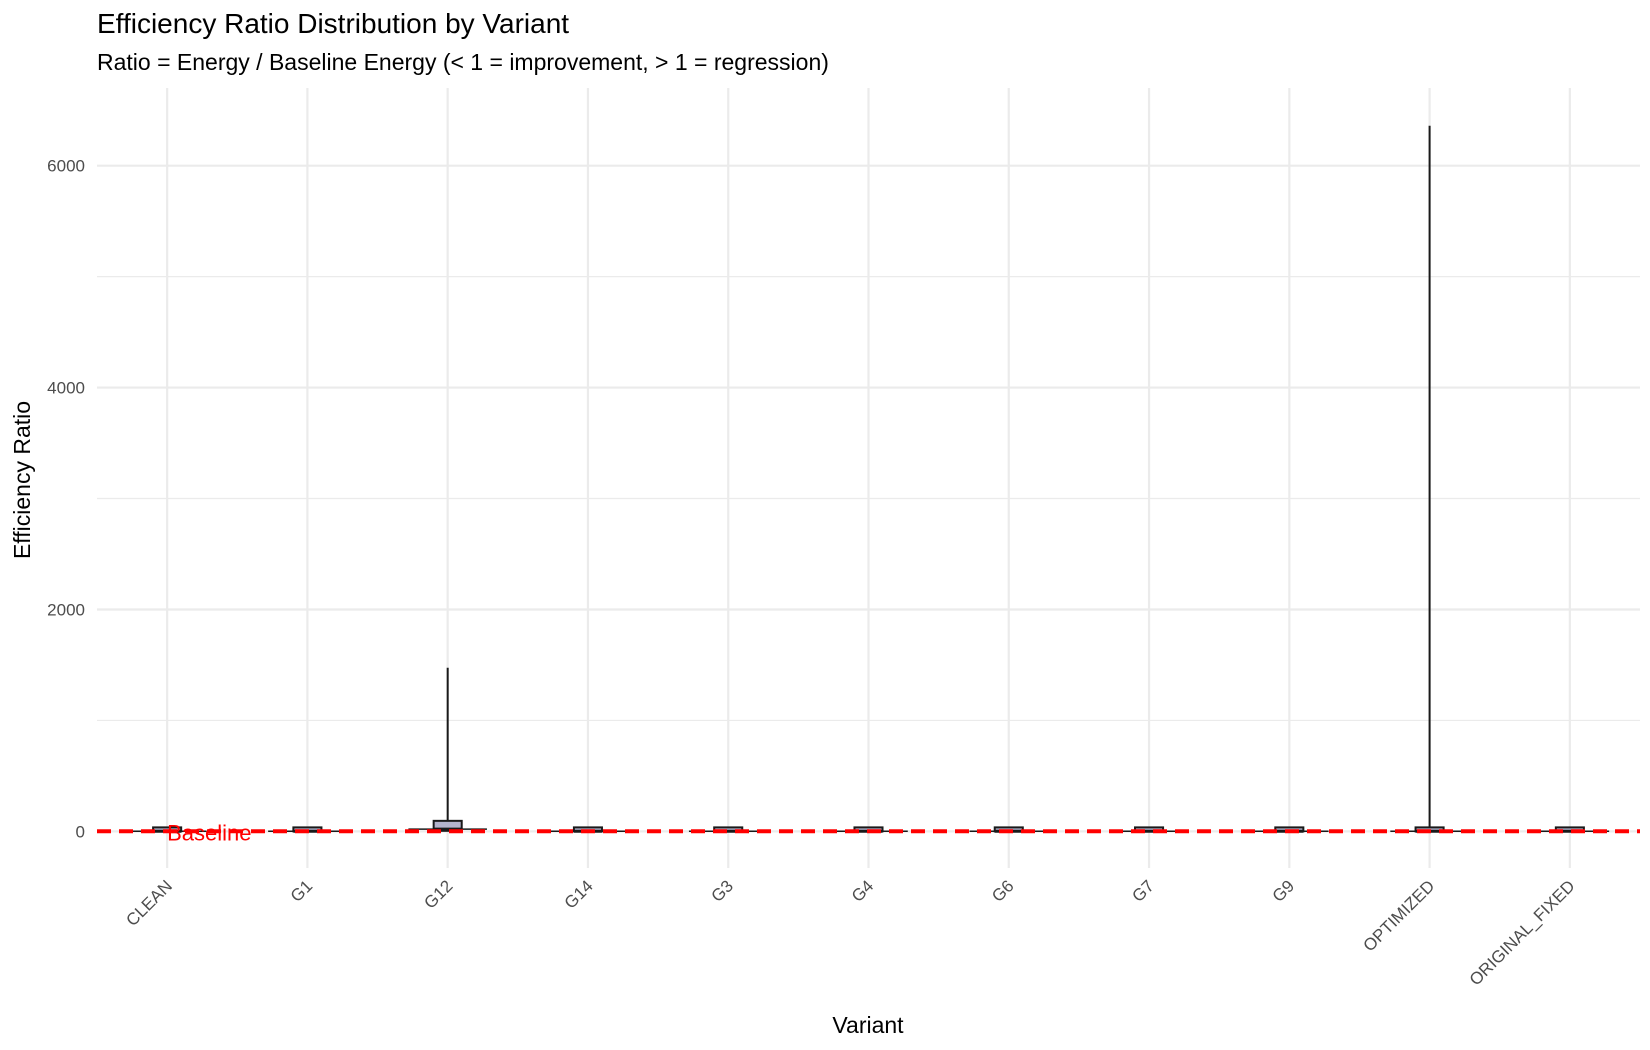 This screenshot has height=1050, width=1650. Describe the element at coordinates (1399, 915) in the screenshot. I see `x-tick-label: OPTIMIZED` at that location.